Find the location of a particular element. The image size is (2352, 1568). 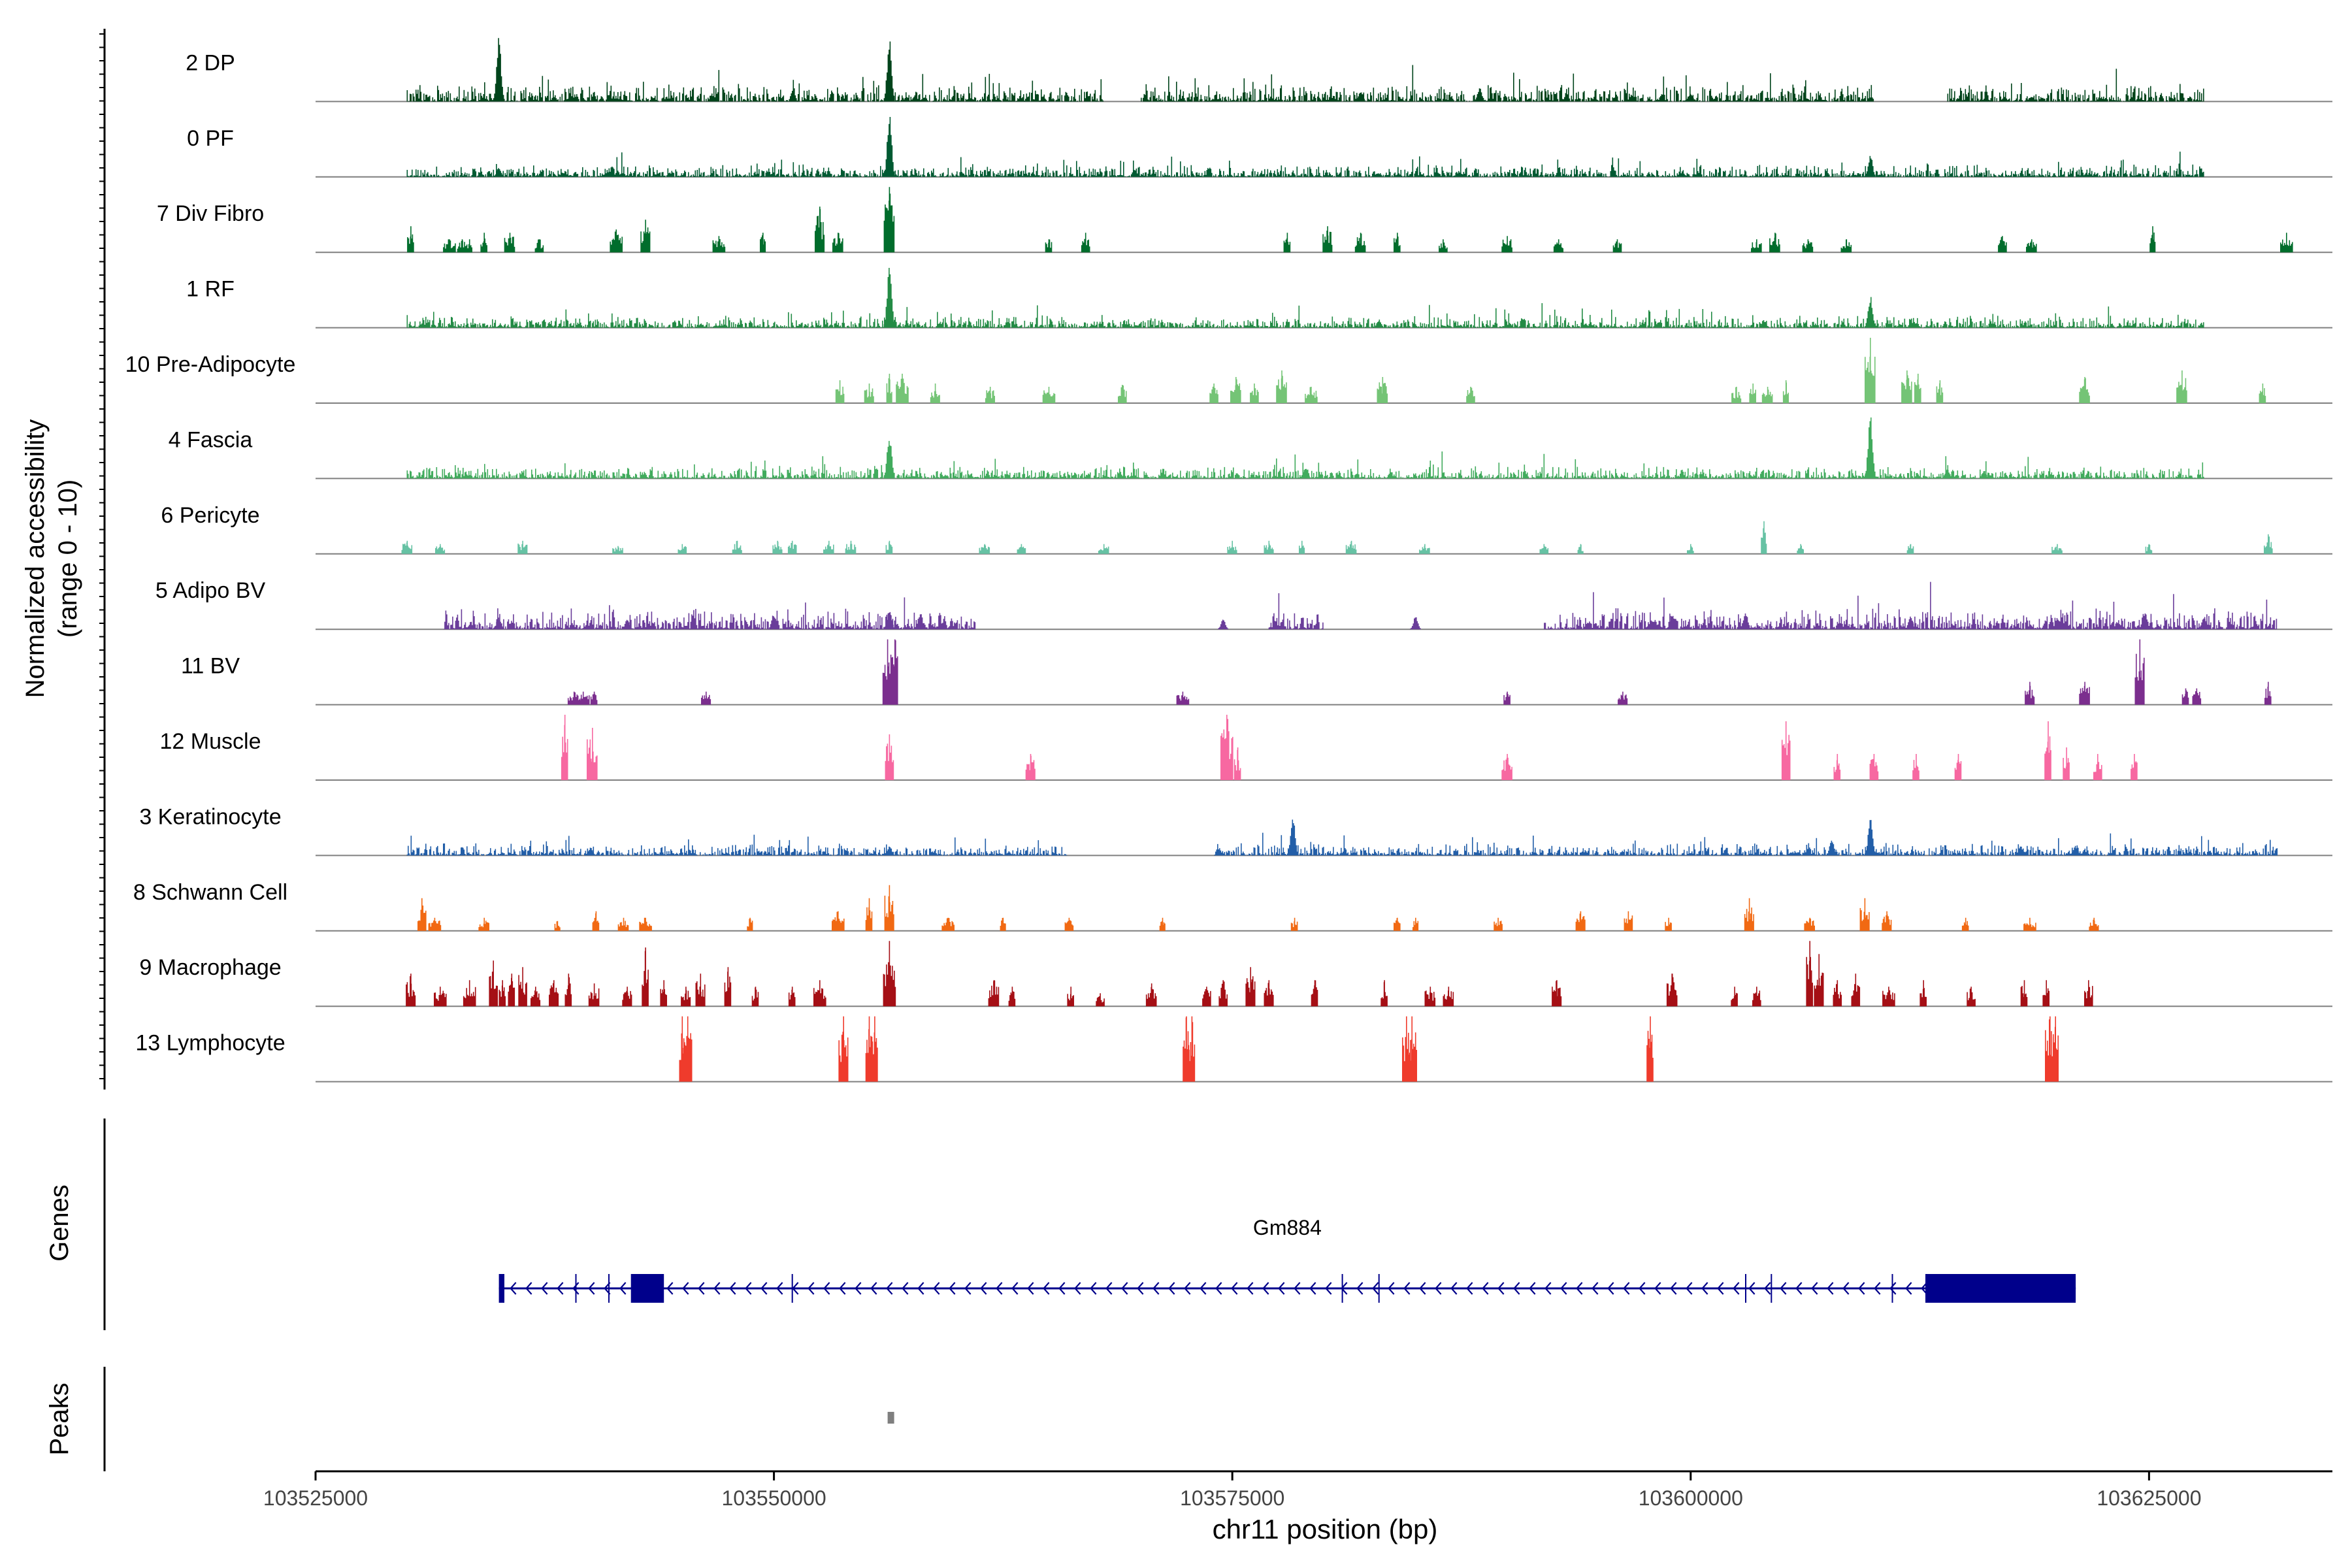

x-tick-label: 103575000 is located at coordinates (1232, 1498).